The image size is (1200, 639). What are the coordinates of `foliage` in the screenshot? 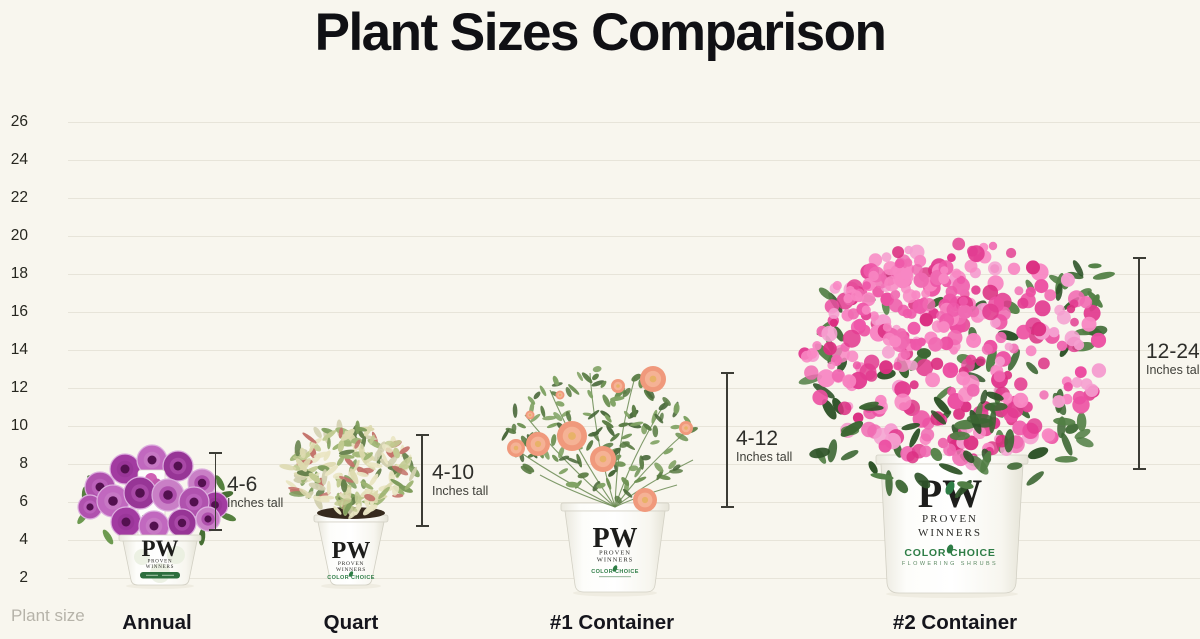 It's located at (349, 469).